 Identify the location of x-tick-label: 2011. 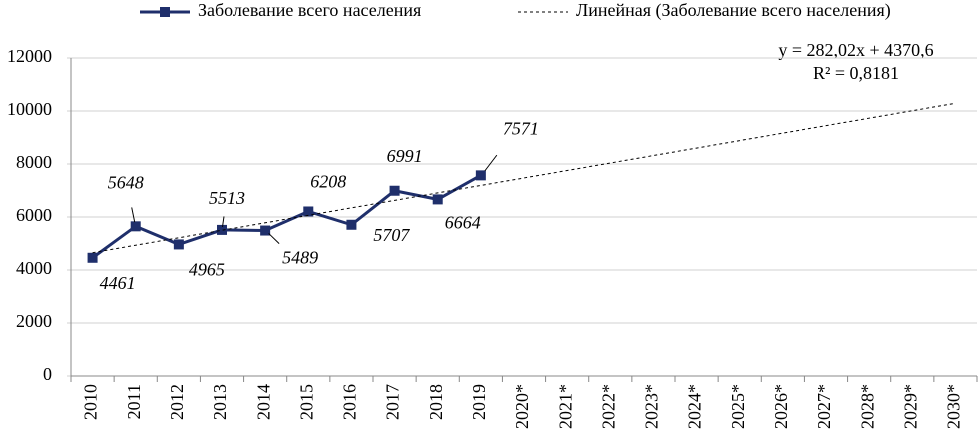
(134, 401).